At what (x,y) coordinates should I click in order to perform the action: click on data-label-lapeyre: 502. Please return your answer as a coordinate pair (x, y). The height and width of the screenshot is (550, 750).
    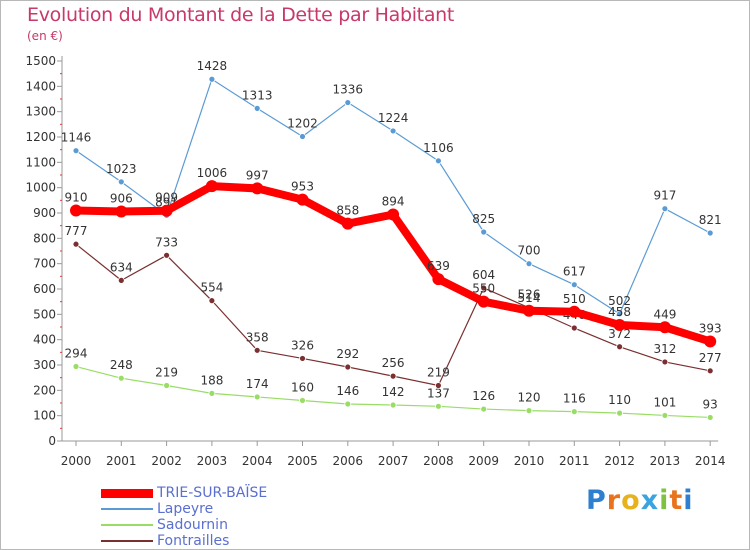
    Looking at the image, I should click on (619, 301).